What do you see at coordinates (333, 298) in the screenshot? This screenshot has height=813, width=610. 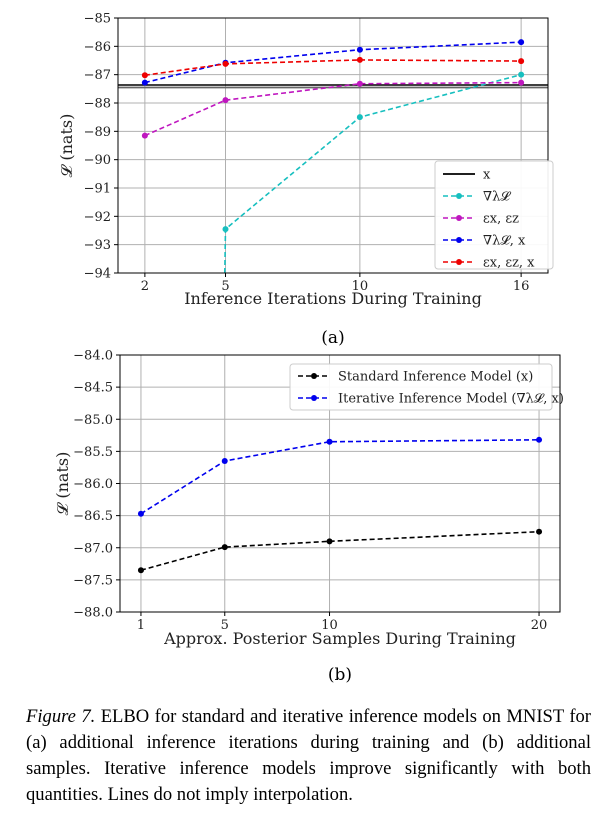 I see `x-axis-label: Inference Iterations During Training` at bounding box center [333, 298].